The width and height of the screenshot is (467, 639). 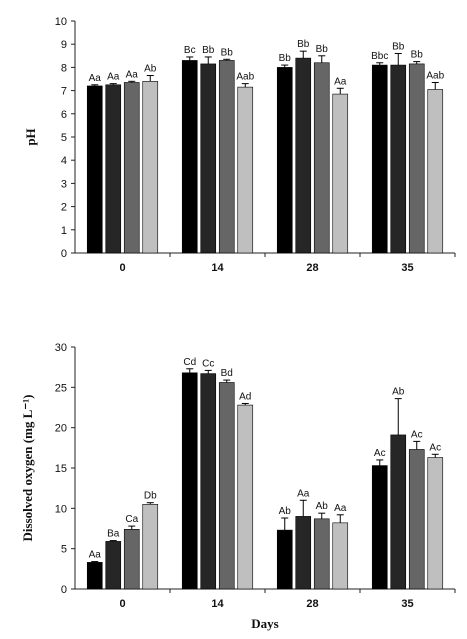 I want to click on significance-label: Bc, so click(x=190, y=50).